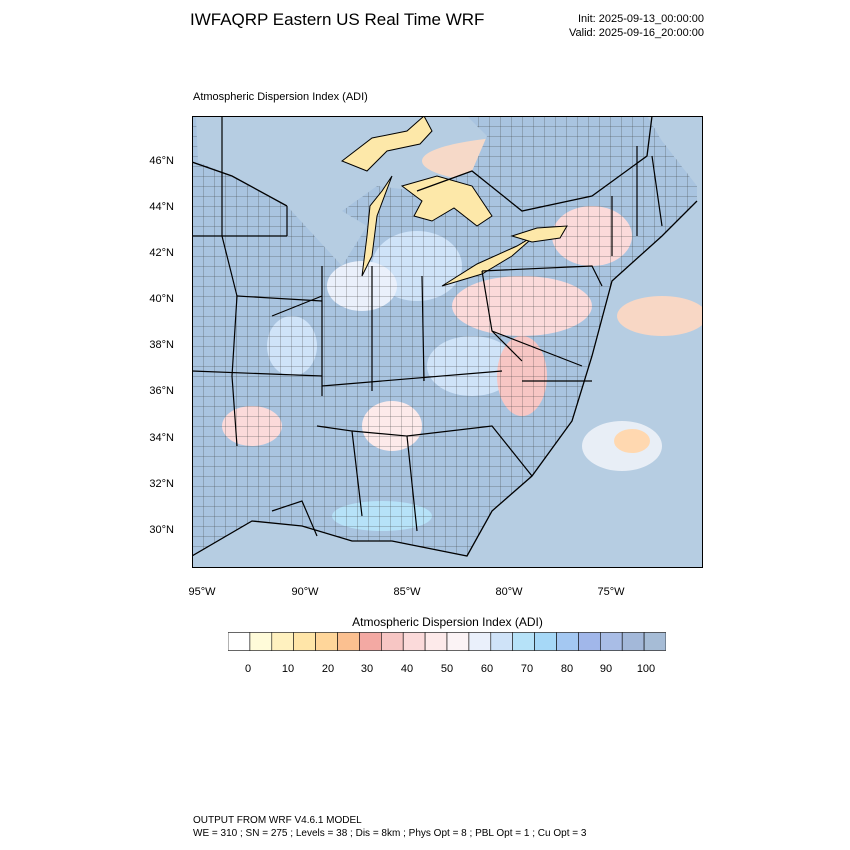 This screenshot has width=850, height=850. What do you see at coordinates (487, 669) in the screenshot?
I see `colorbar-label-60: 60` at bounding box center [487, 669].